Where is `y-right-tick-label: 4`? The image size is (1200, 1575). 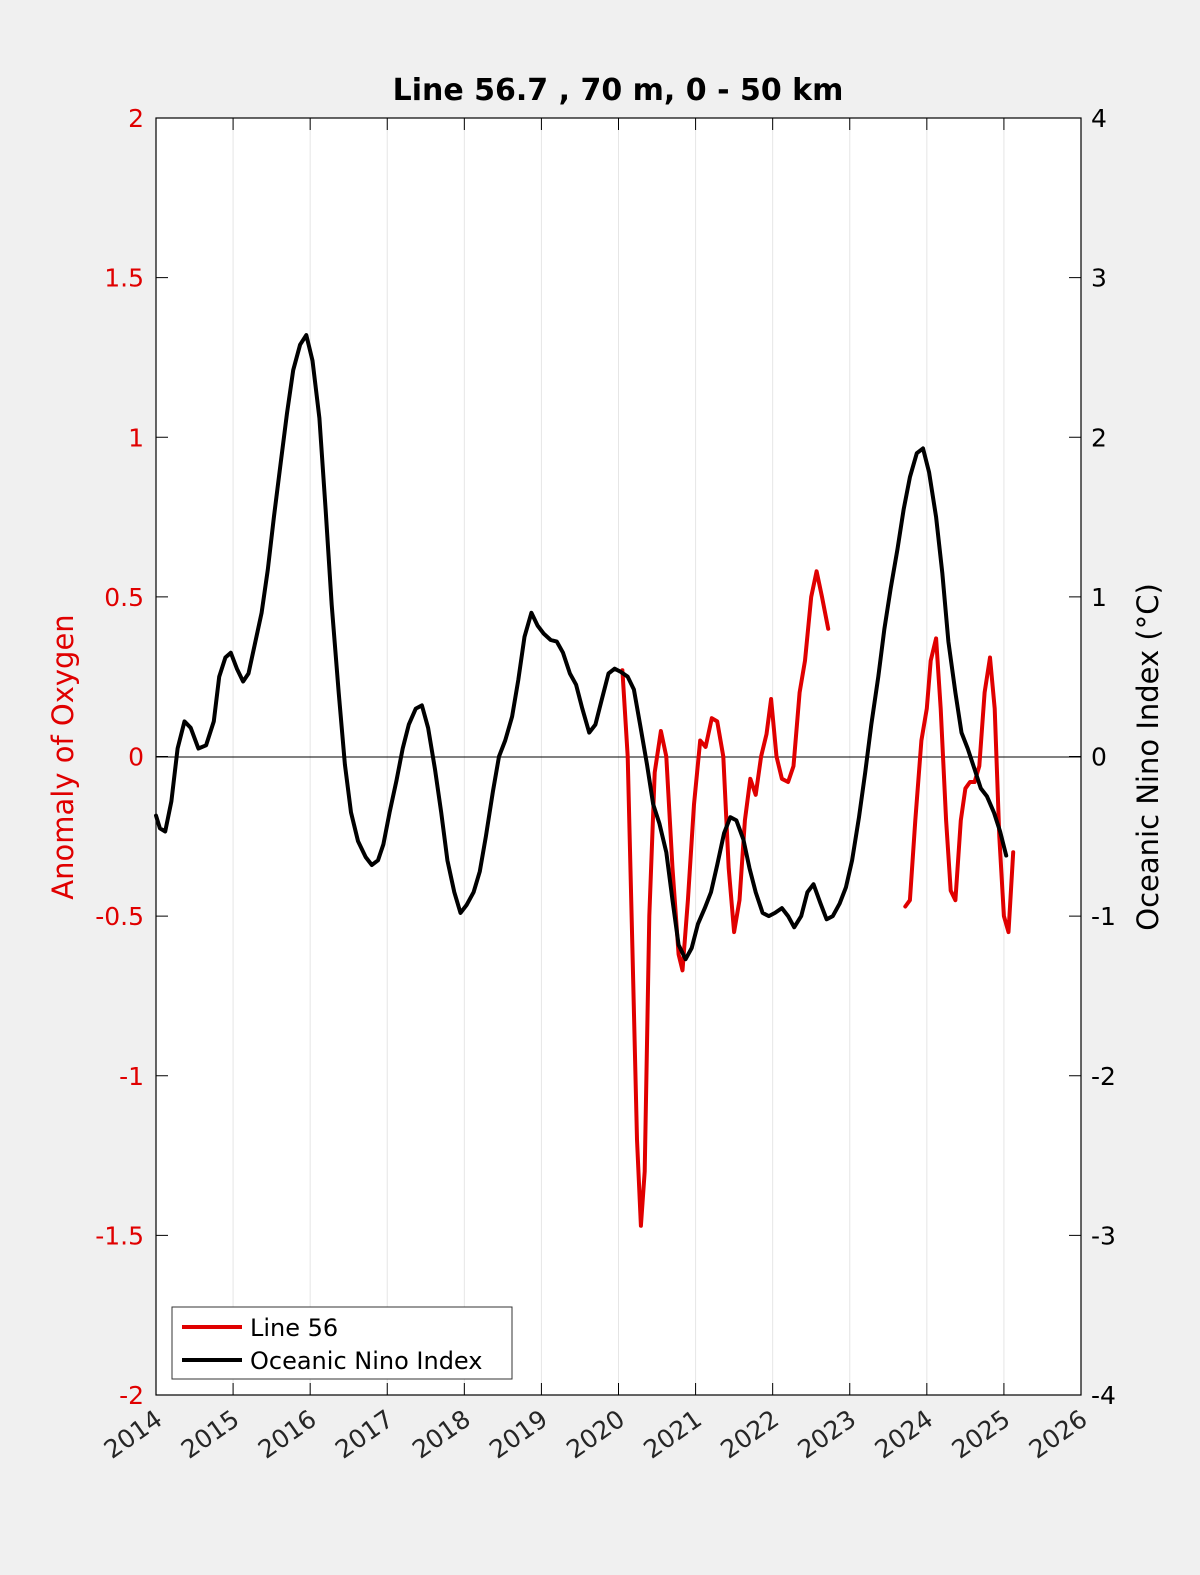 y-right-tick-label: 4 is located at coordinates (1099, 118).